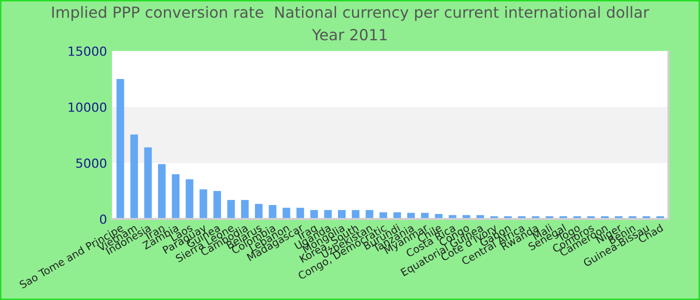 This screenshot has width=700, height=300. I want to click on y-tick-label: 0, so click(103, 219).